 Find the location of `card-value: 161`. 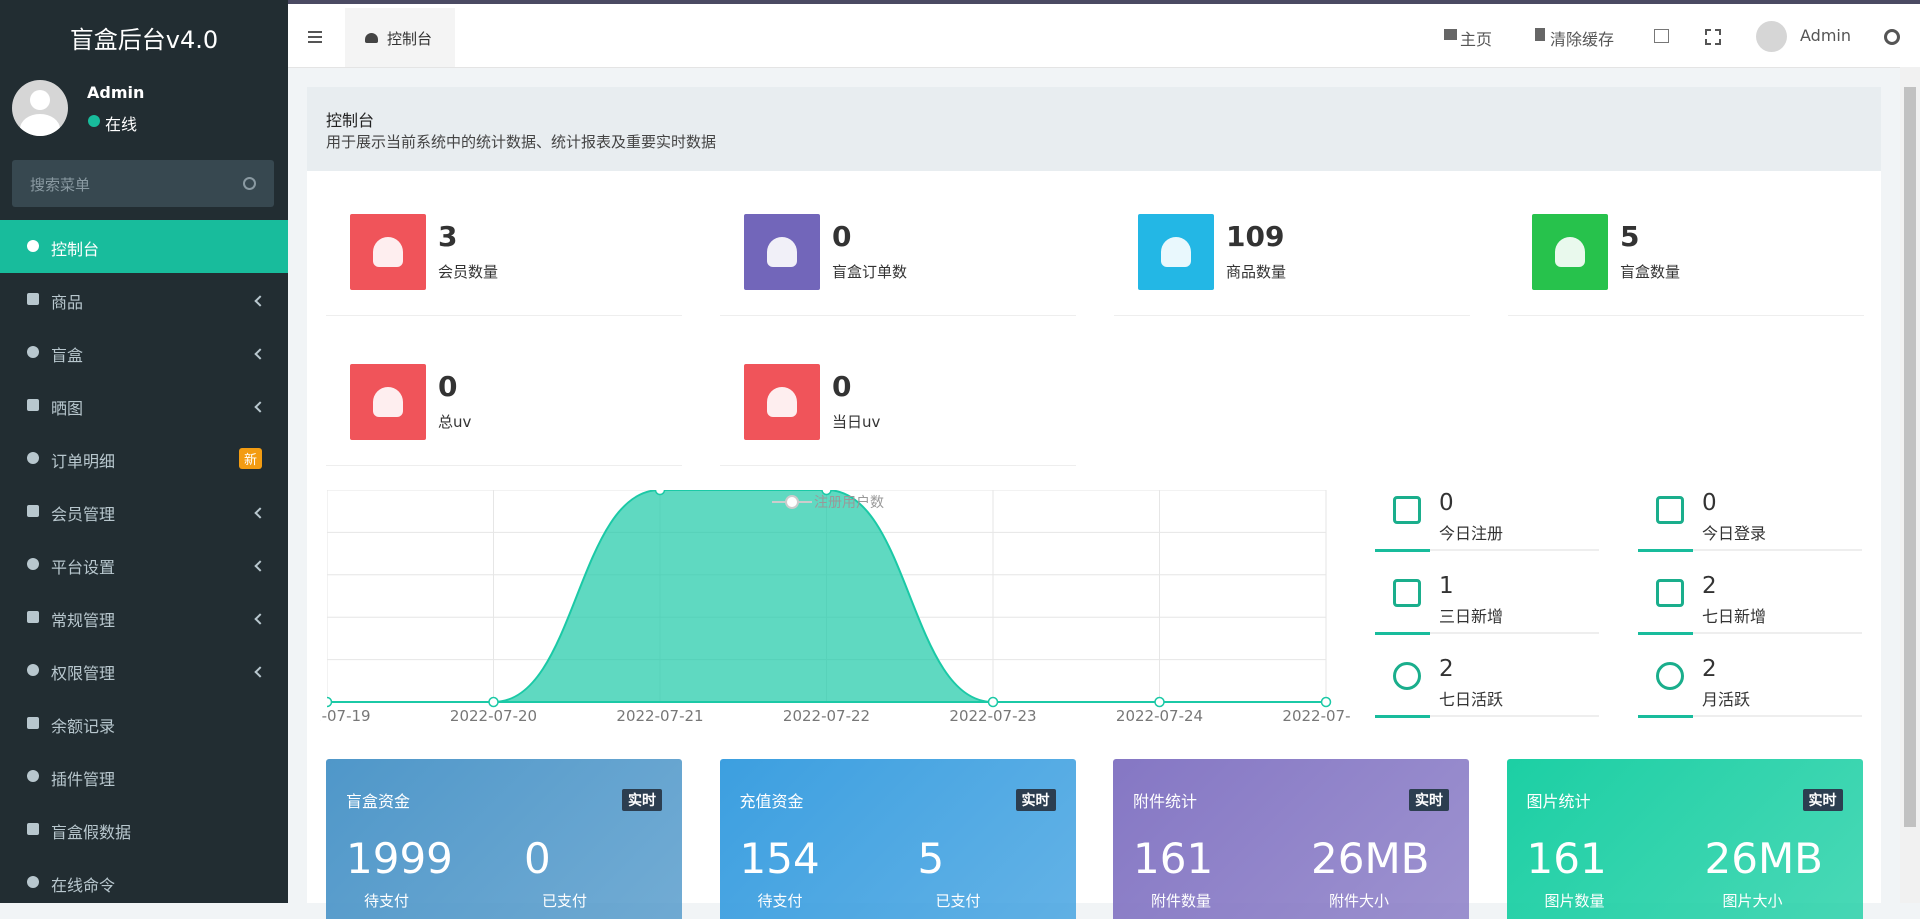

card-value: 161 is located at coordinates (1566, 858).